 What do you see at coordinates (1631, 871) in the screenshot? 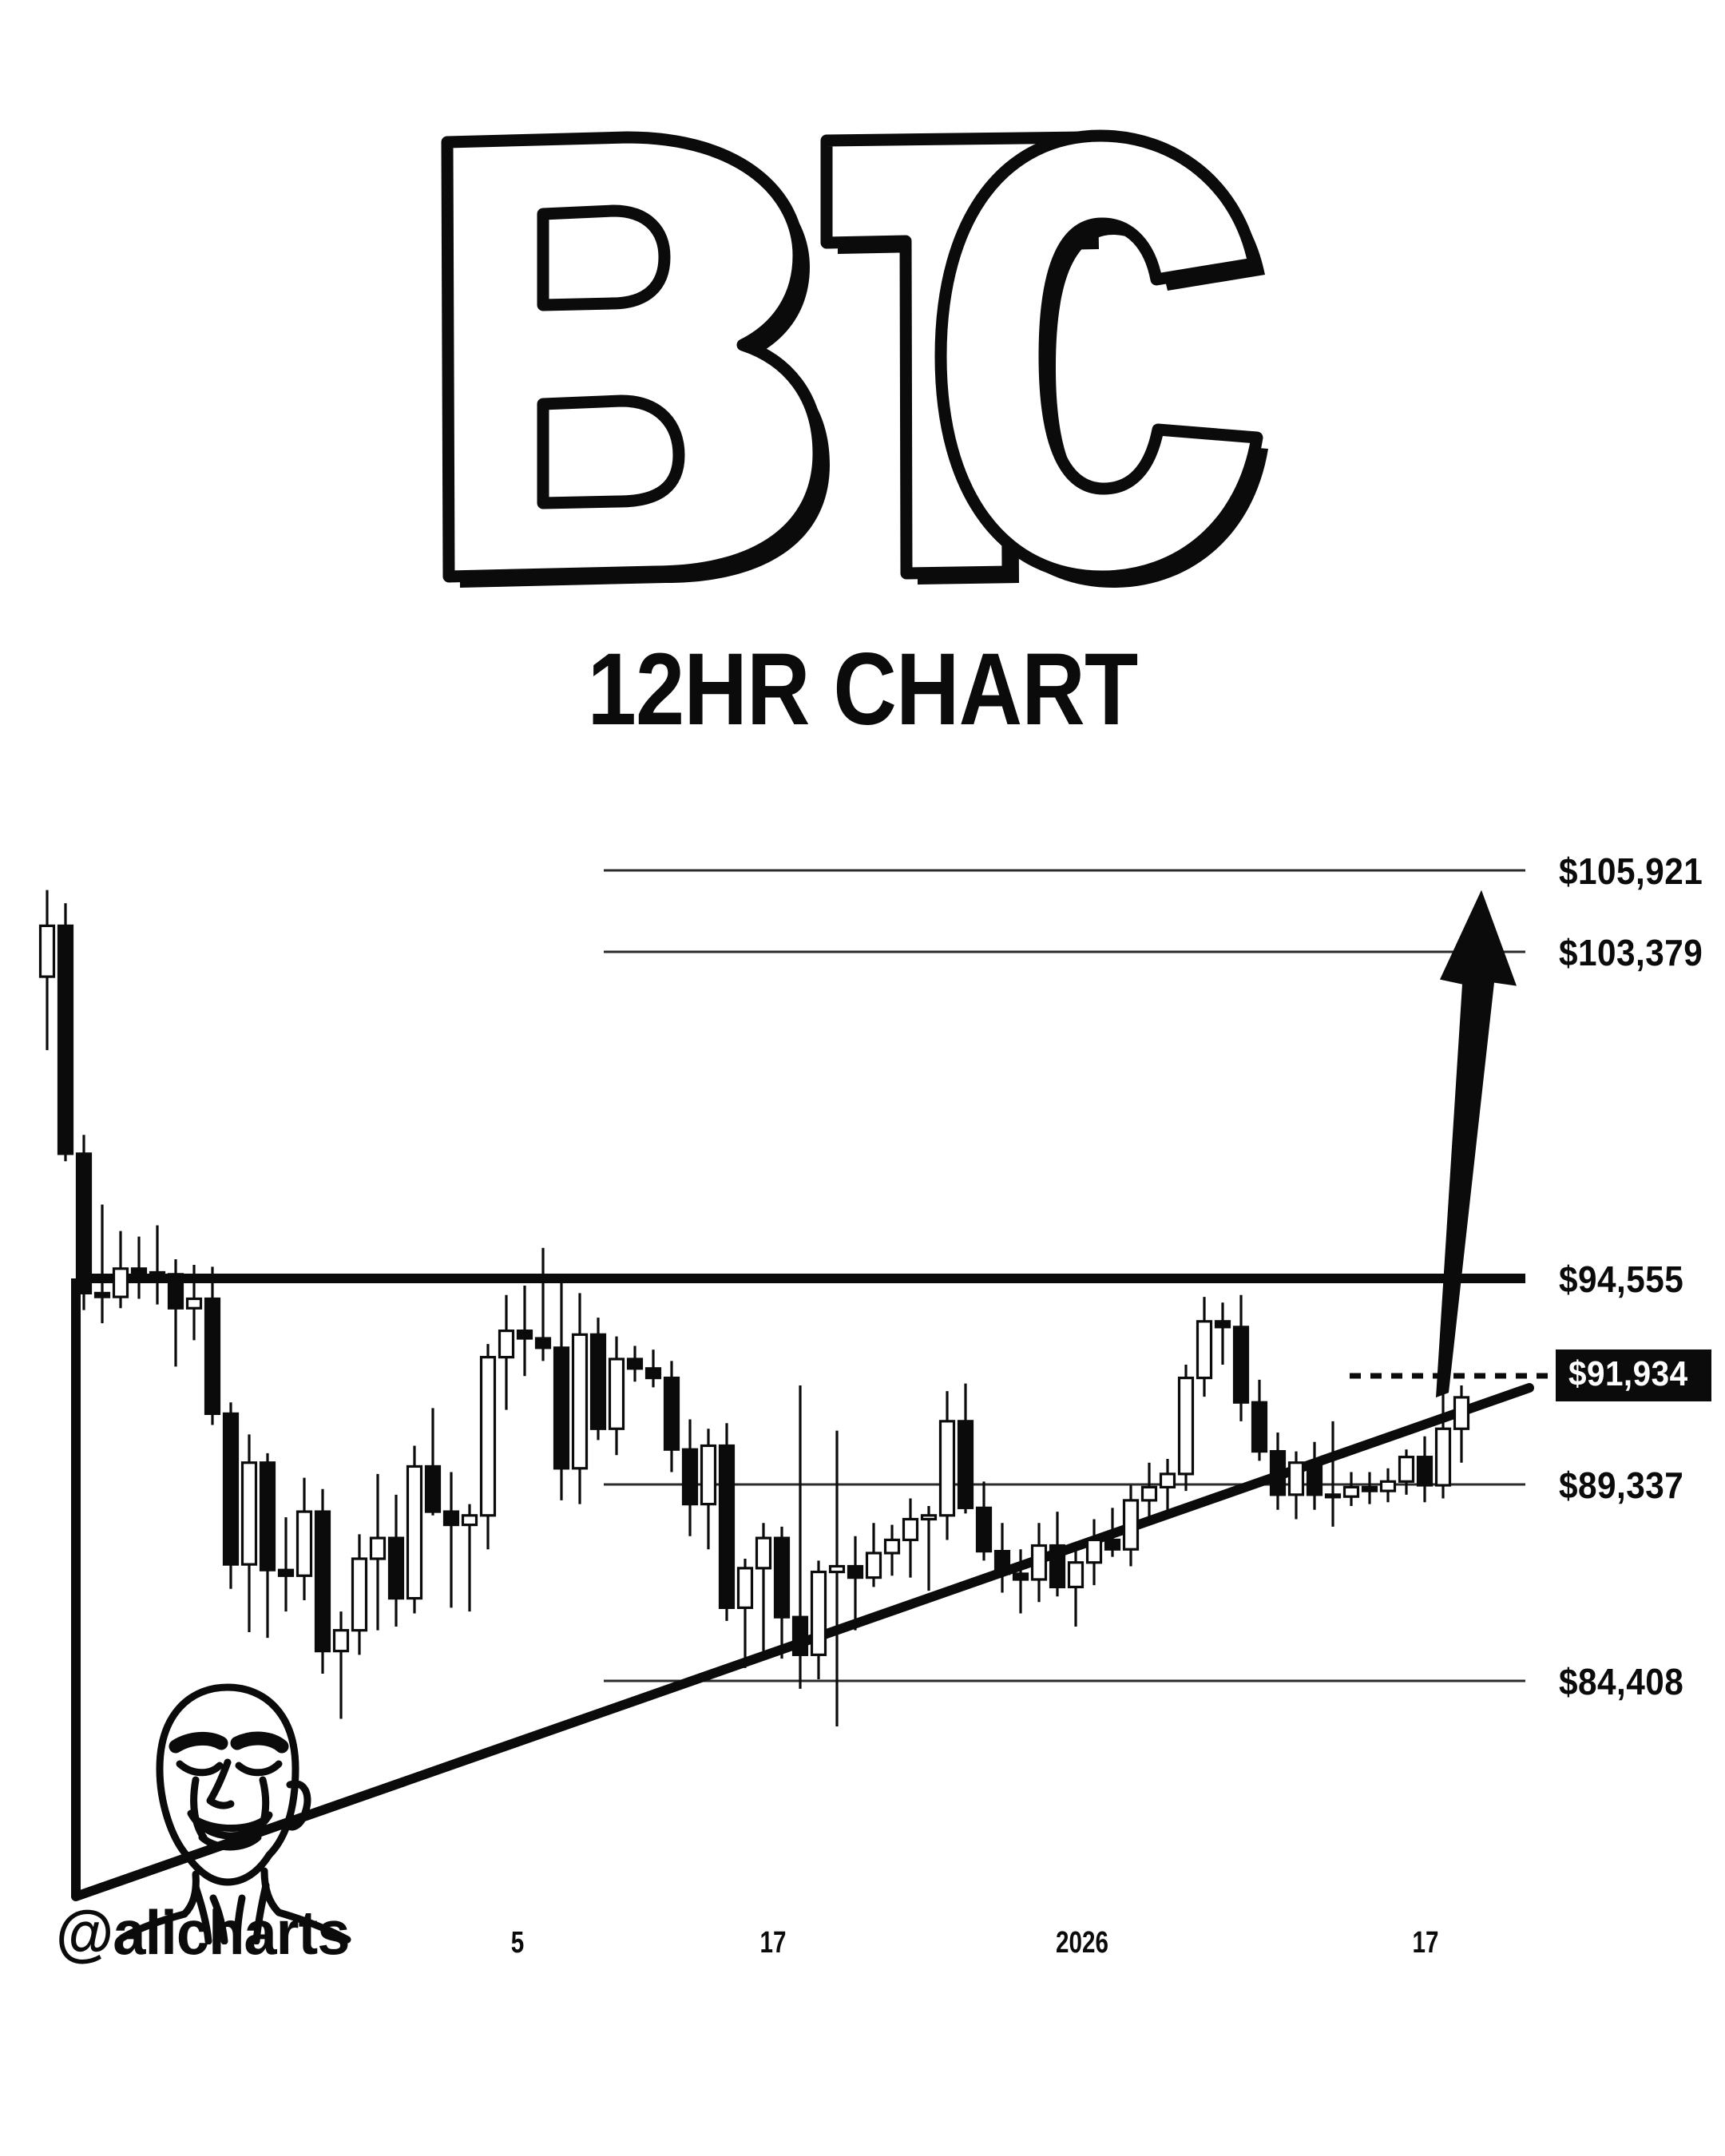
I see `price-level-label: $105,921` at bounding box center [1631, 871].